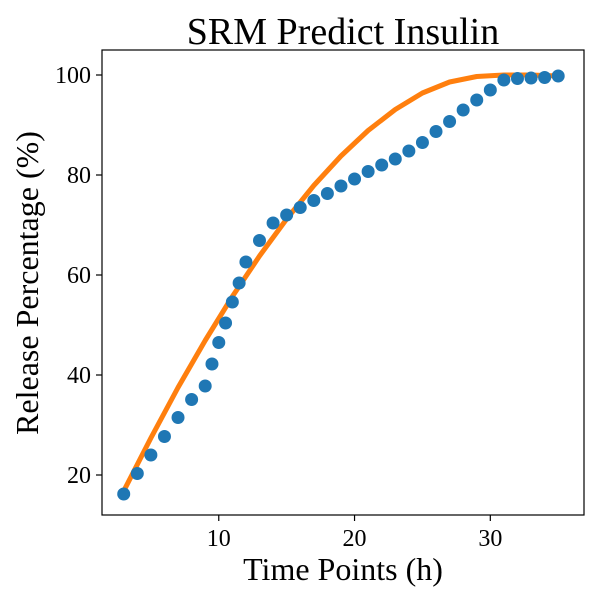 This screenshot has height=600, width=600. I want to click on y-axis-ticks: 20 40 60 80 100, so click(78, 276).